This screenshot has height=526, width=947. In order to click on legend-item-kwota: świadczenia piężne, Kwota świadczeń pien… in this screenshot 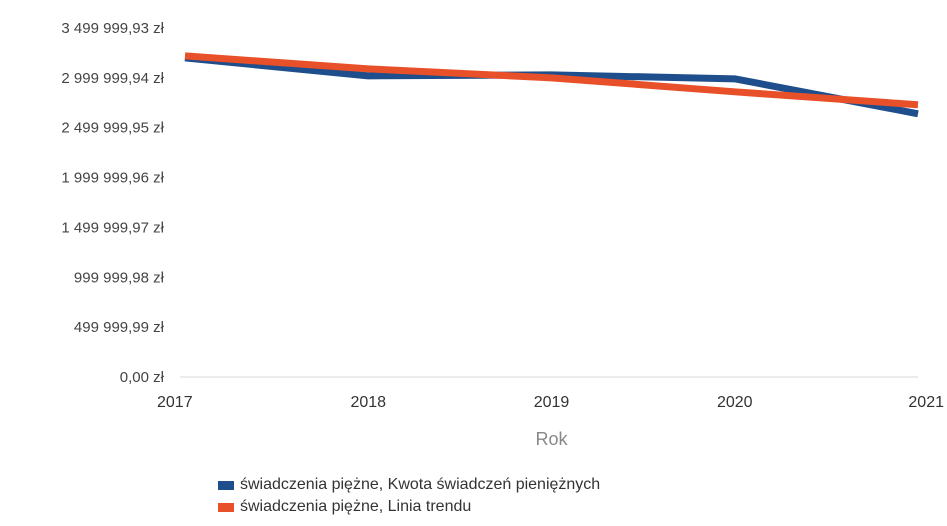, I will do `click(409, 485)`.